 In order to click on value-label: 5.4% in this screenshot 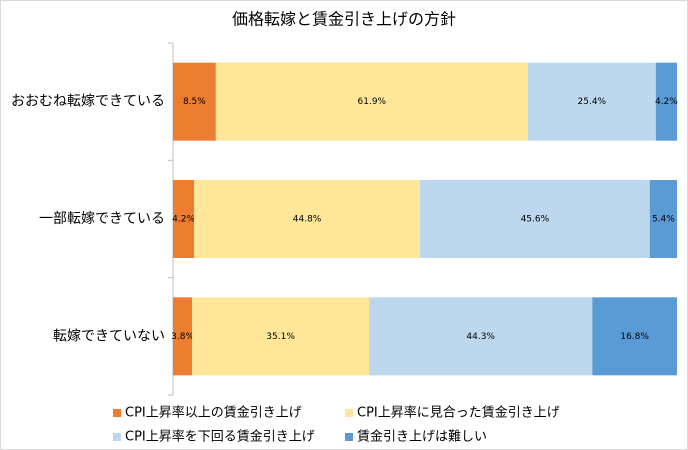, I will do `click(663, 220)`.